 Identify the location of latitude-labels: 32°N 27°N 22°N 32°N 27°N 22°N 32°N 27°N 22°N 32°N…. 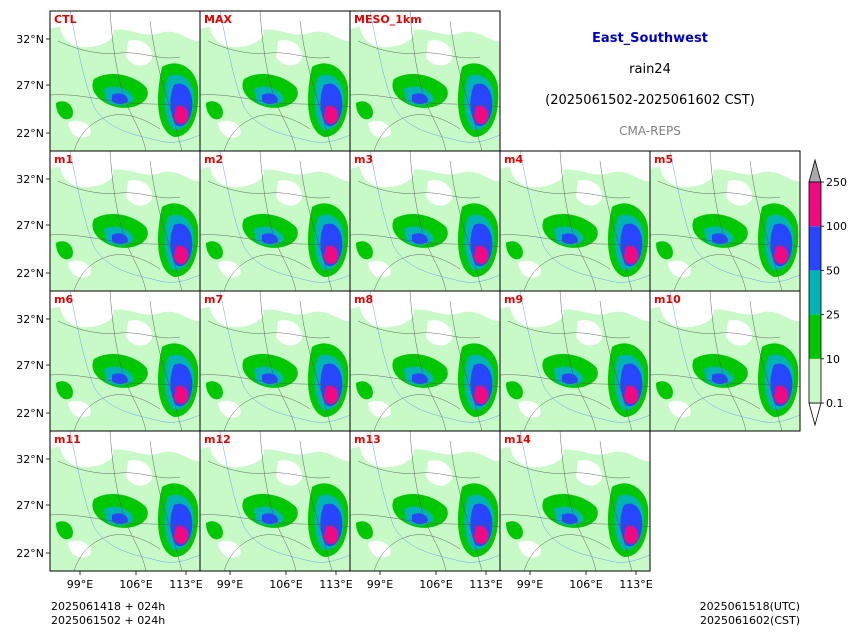
(33, 296).